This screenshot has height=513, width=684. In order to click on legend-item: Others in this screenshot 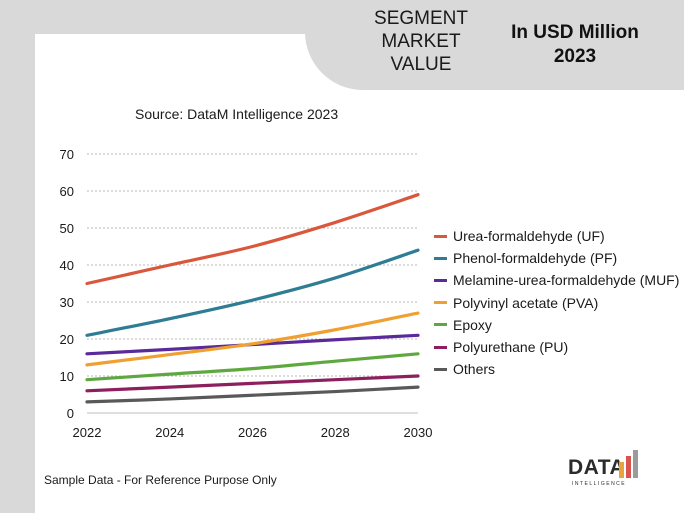, I will do `click(559, 369)`.